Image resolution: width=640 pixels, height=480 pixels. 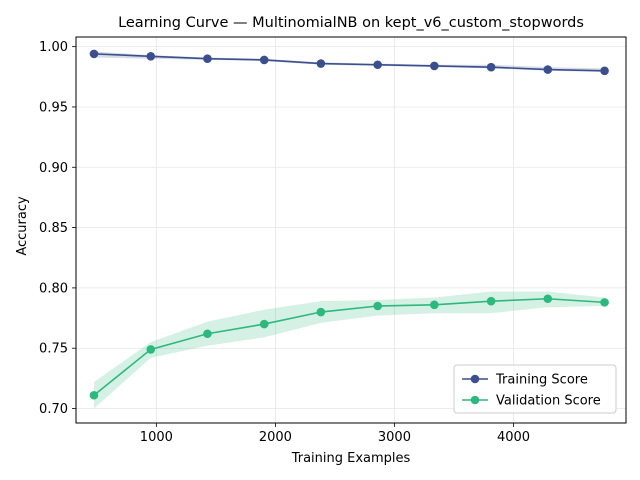 What do you see at coordinates (351, 458) in the screenshot?
I see `x-axis-title: Training Examples` at bounding box center [351, 458].